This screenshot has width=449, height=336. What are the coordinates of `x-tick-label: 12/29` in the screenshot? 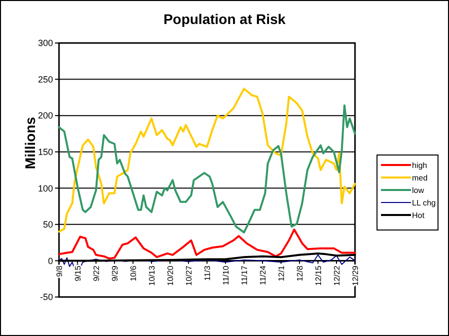 It's located at (355, 275).